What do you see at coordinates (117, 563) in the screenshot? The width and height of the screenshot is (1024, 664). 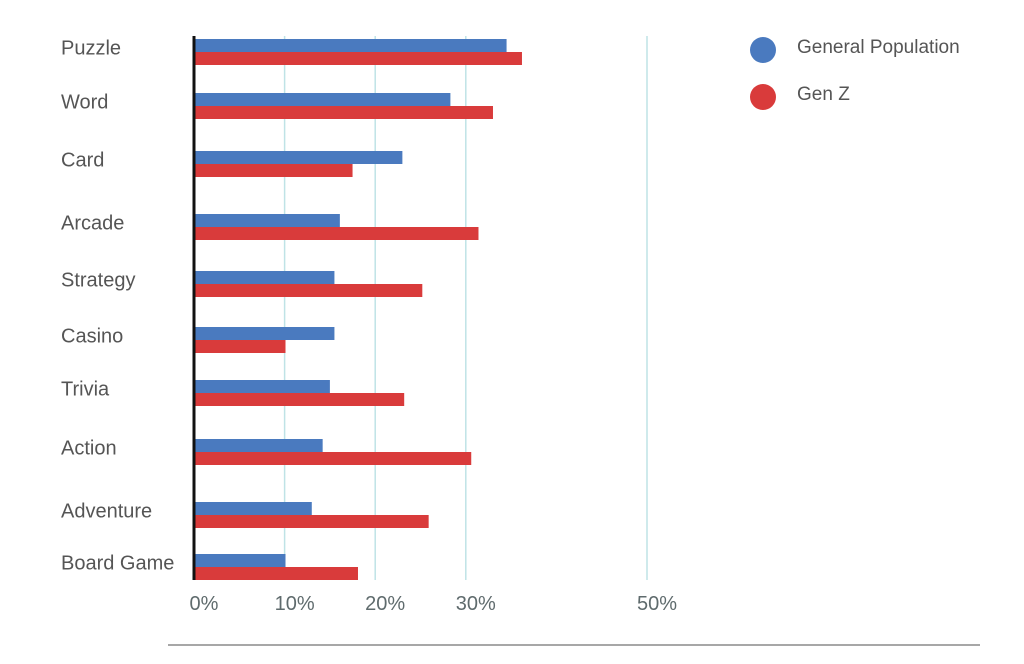 I see `category-label-board-game: Board Game` at bounding box center [117, 563].